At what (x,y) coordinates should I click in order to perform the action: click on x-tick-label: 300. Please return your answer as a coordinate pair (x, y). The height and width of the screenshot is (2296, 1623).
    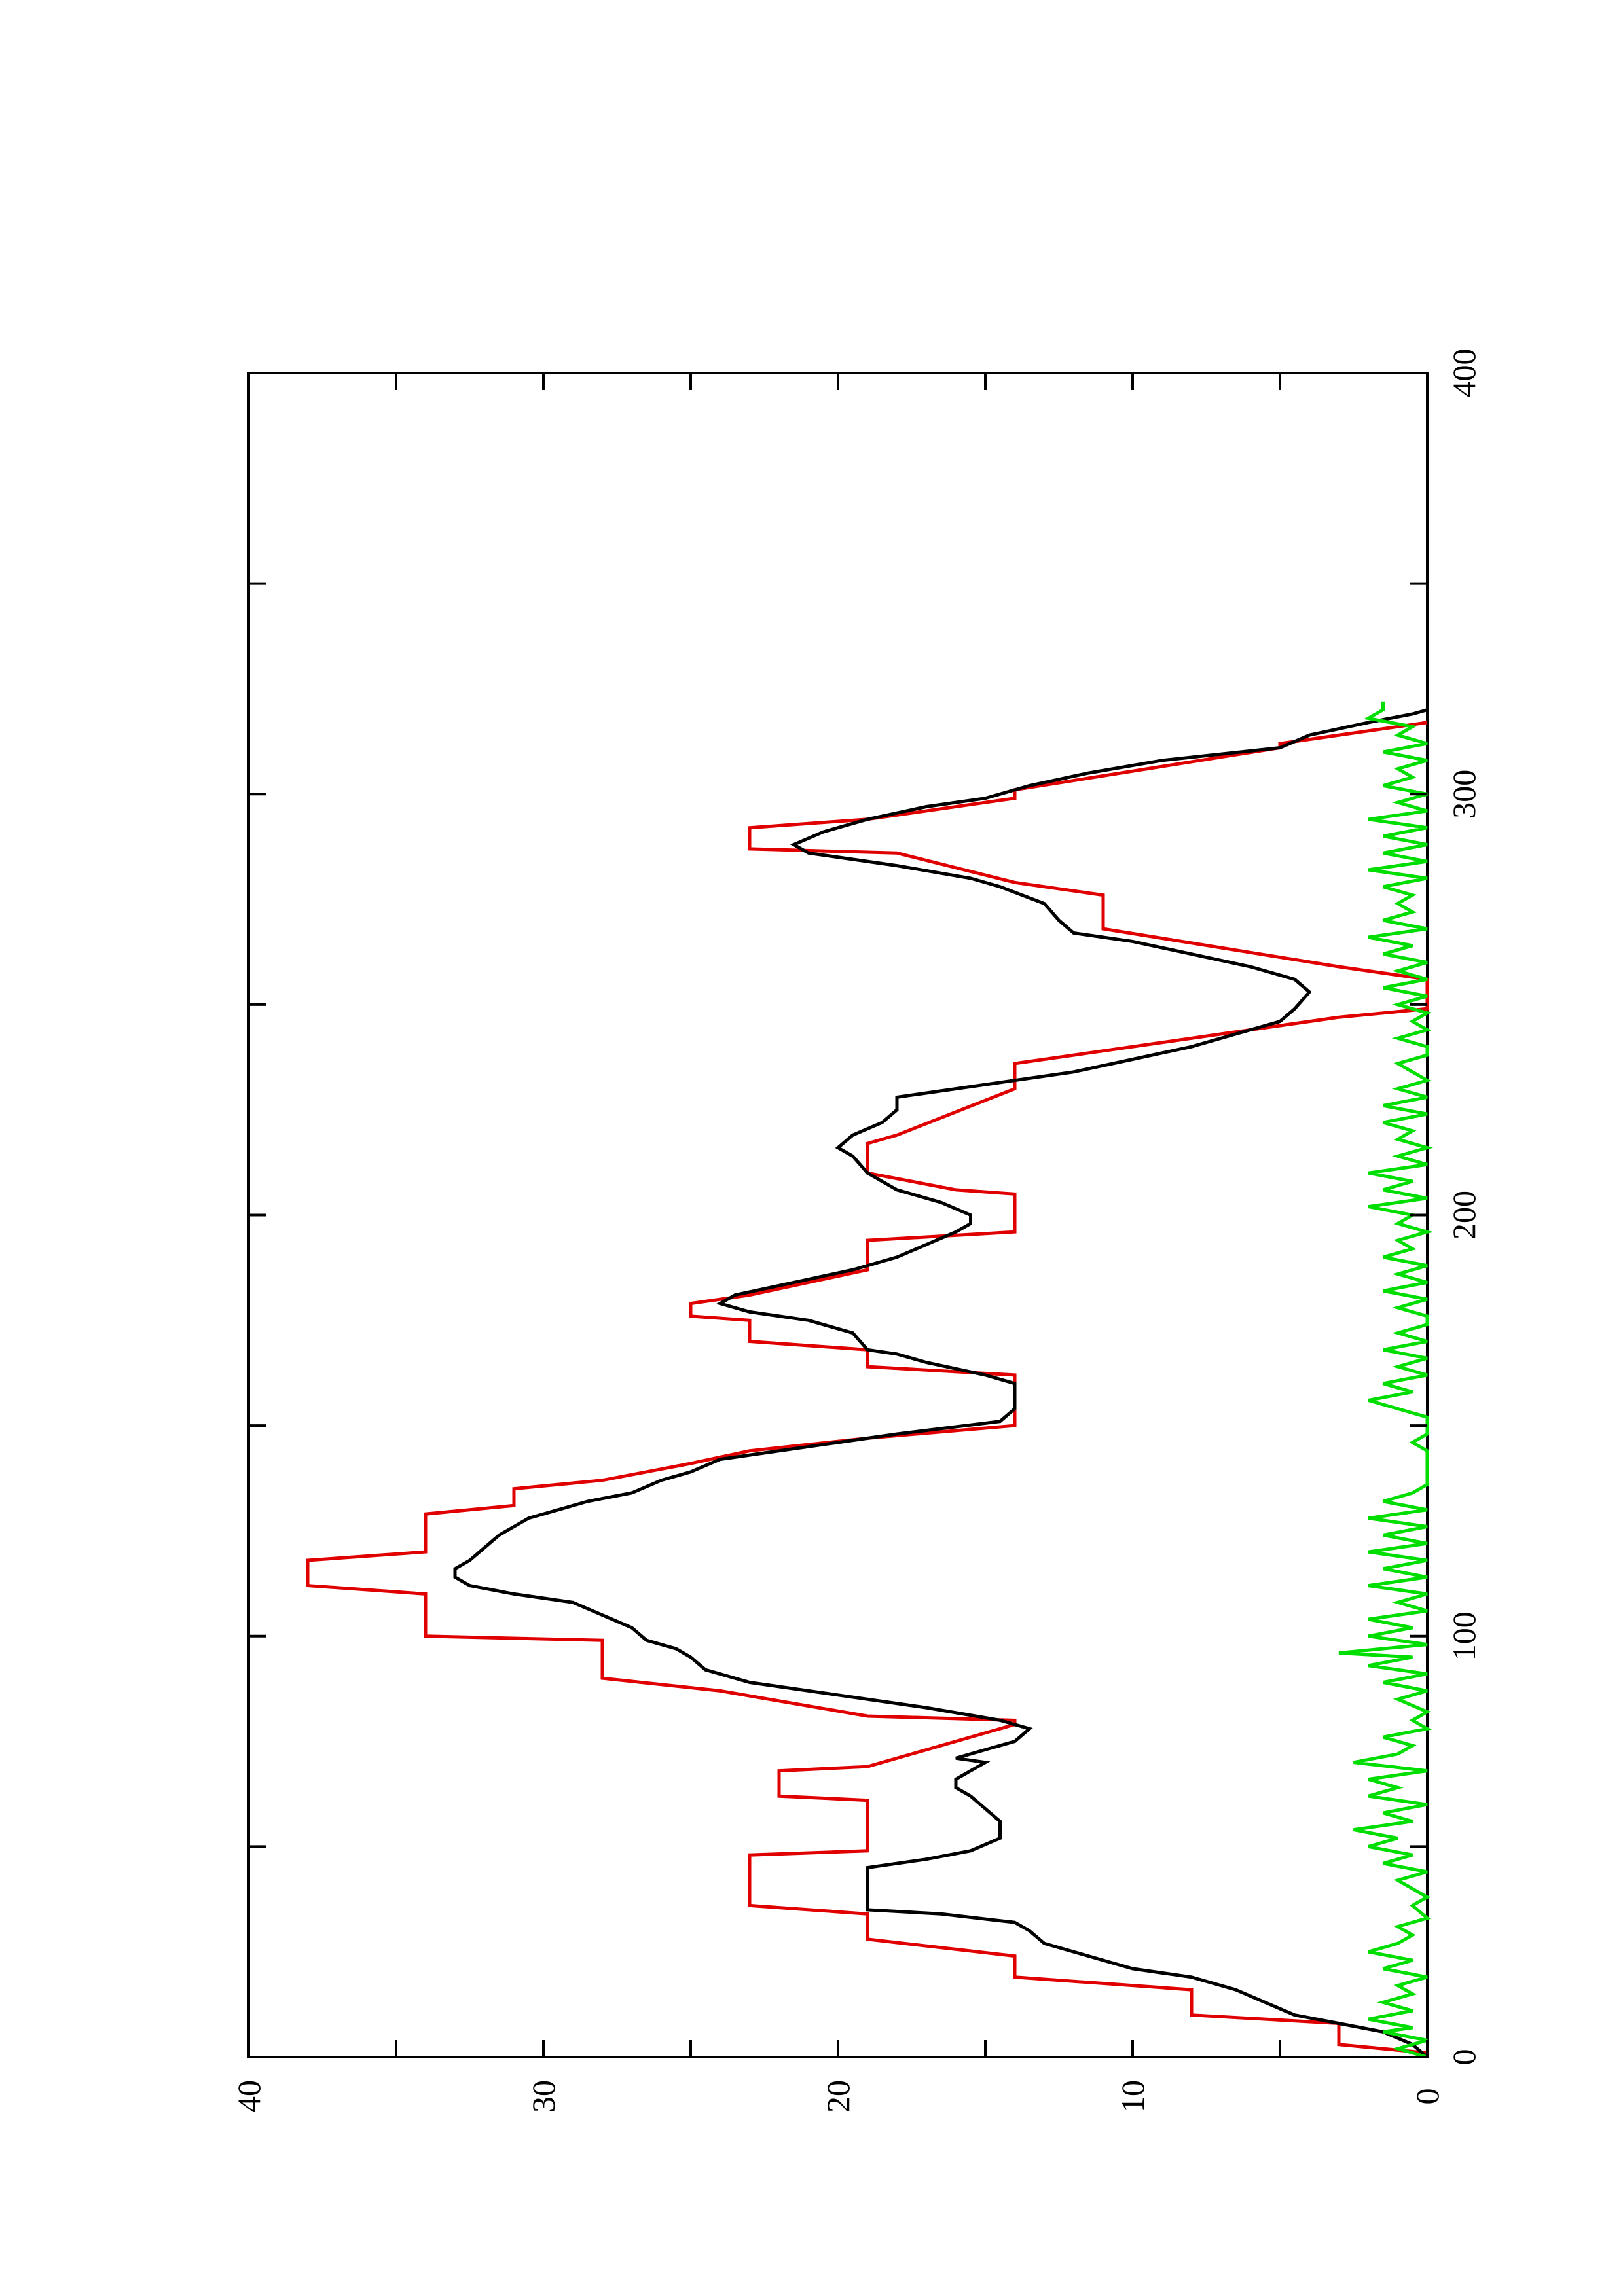
    Looking at the image, I should click on (1464, 795).